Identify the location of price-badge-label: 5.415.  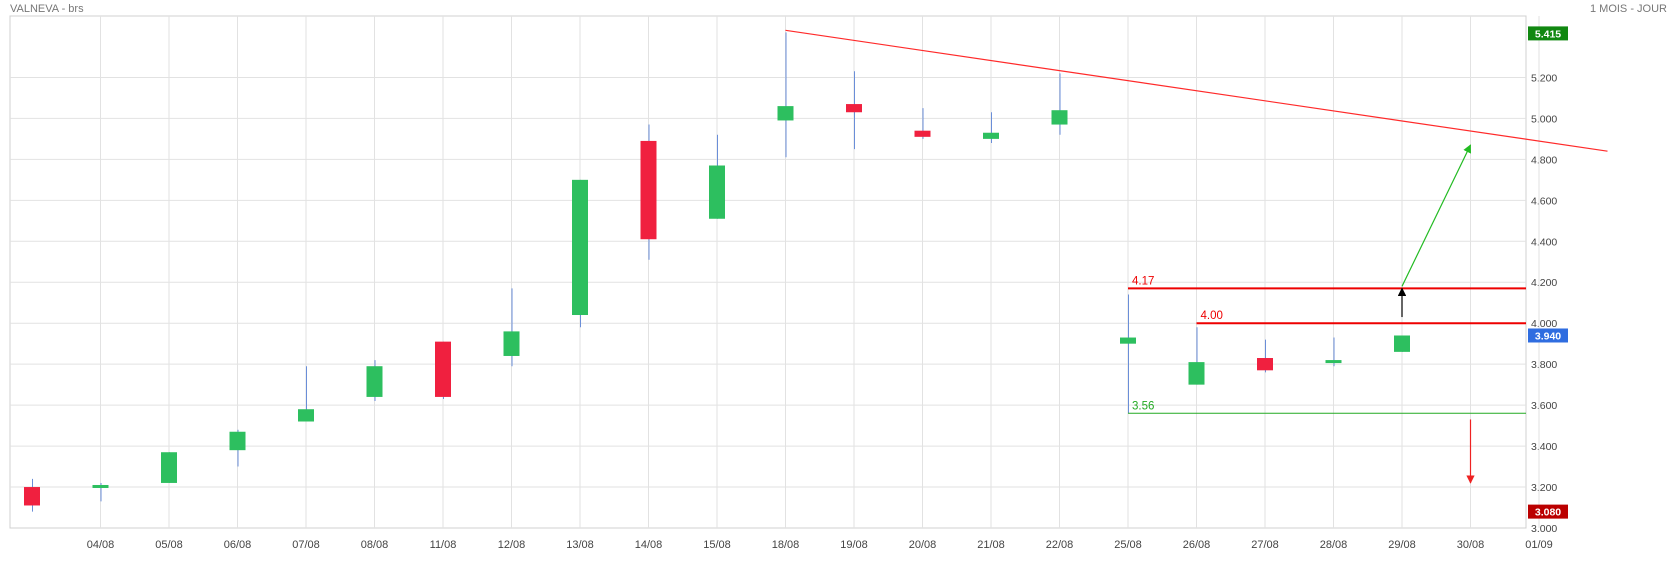
(1548, 34).